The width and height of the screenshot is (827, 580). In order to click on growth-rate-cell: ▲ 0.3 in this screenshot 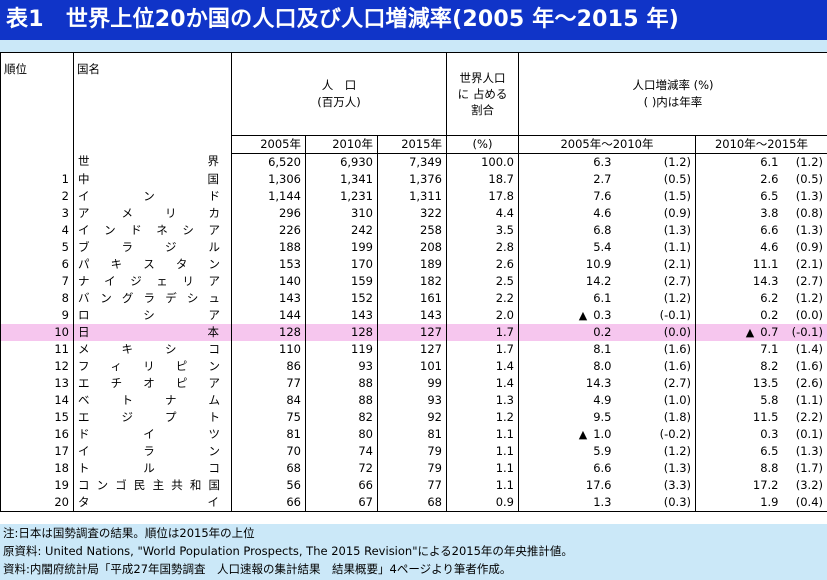, I will do `click(567, 315)`.